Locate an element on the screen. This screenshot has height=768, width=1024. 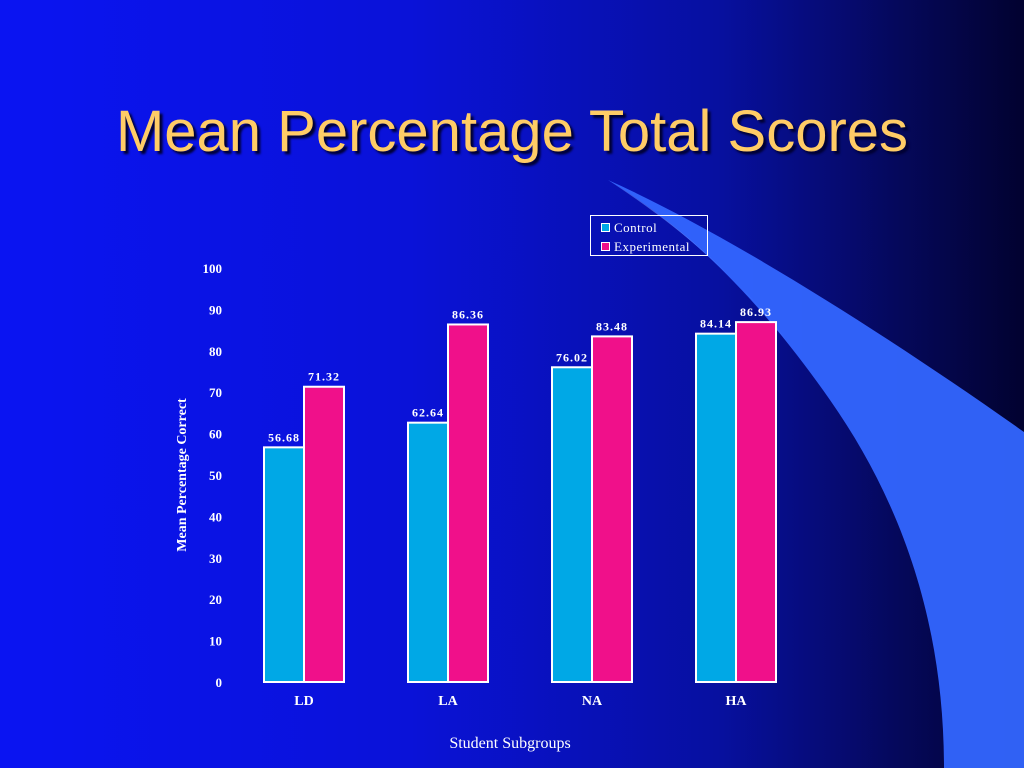
x-axis-title: Student Subgroups is located at coordinates (510, 743).